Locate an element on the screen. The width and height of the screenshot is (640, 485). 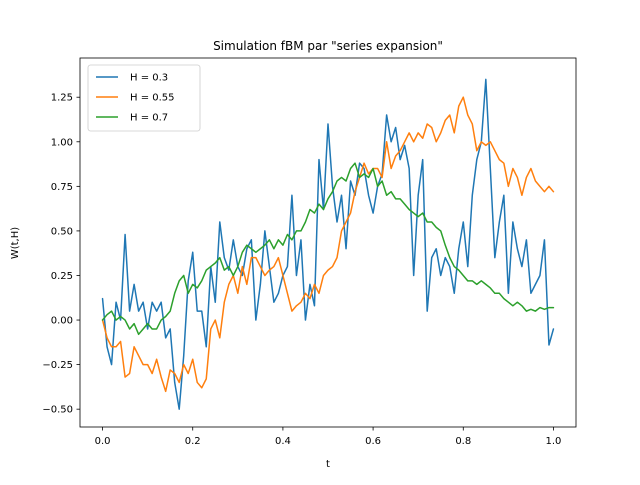
y-tick-label: −0.50 is located at coordinates (57, 410).